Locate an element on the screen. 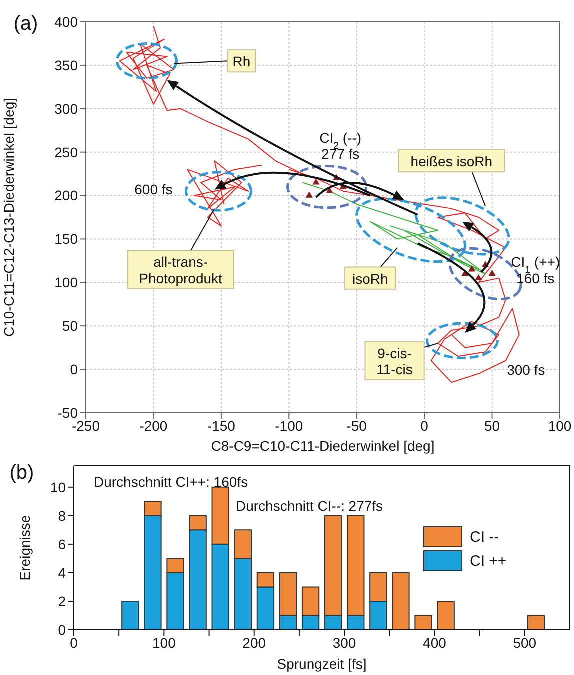 The image size is (574, 675). annotation: 300 fs is located at coordinates (526, 370).